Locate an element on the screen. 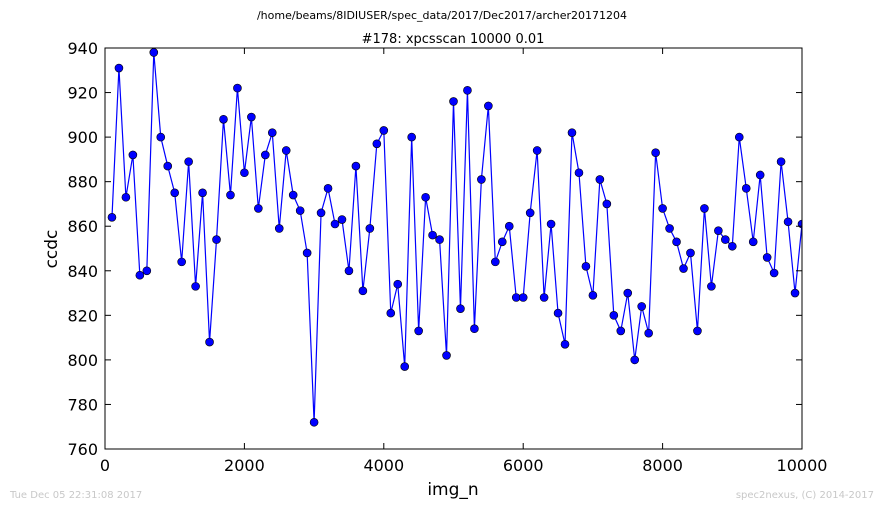 The image size is (884, 509). y-tick-label: 860 is located at coordinates (82, 226).